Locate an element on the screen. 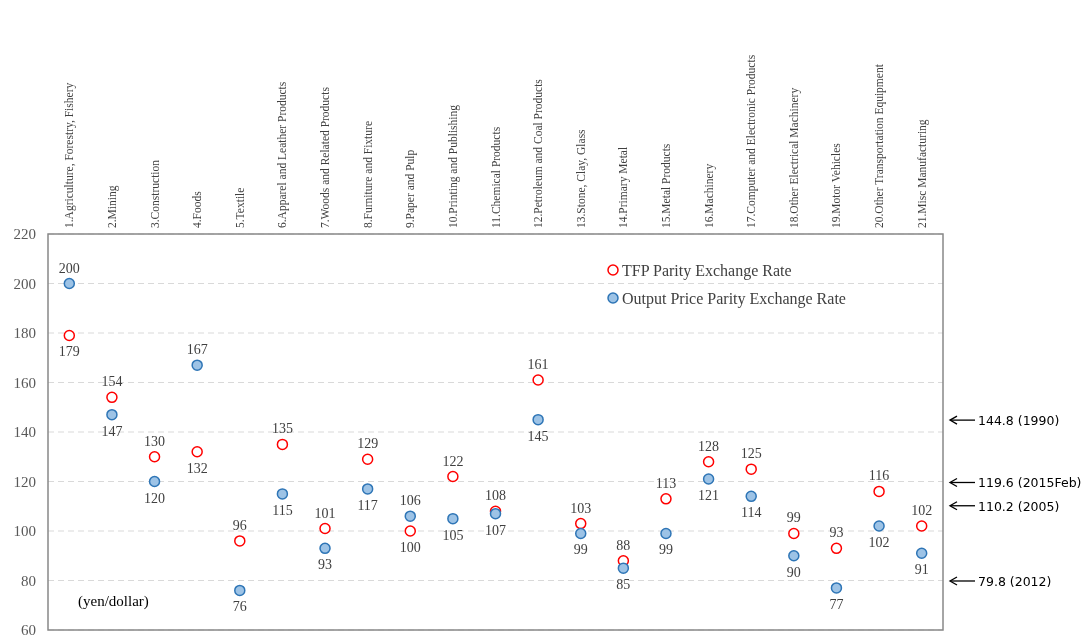 This screenshot has height=638, width=1086. x-tick-label: 7.Woods and Related Products is located at coordinates (325, 157).